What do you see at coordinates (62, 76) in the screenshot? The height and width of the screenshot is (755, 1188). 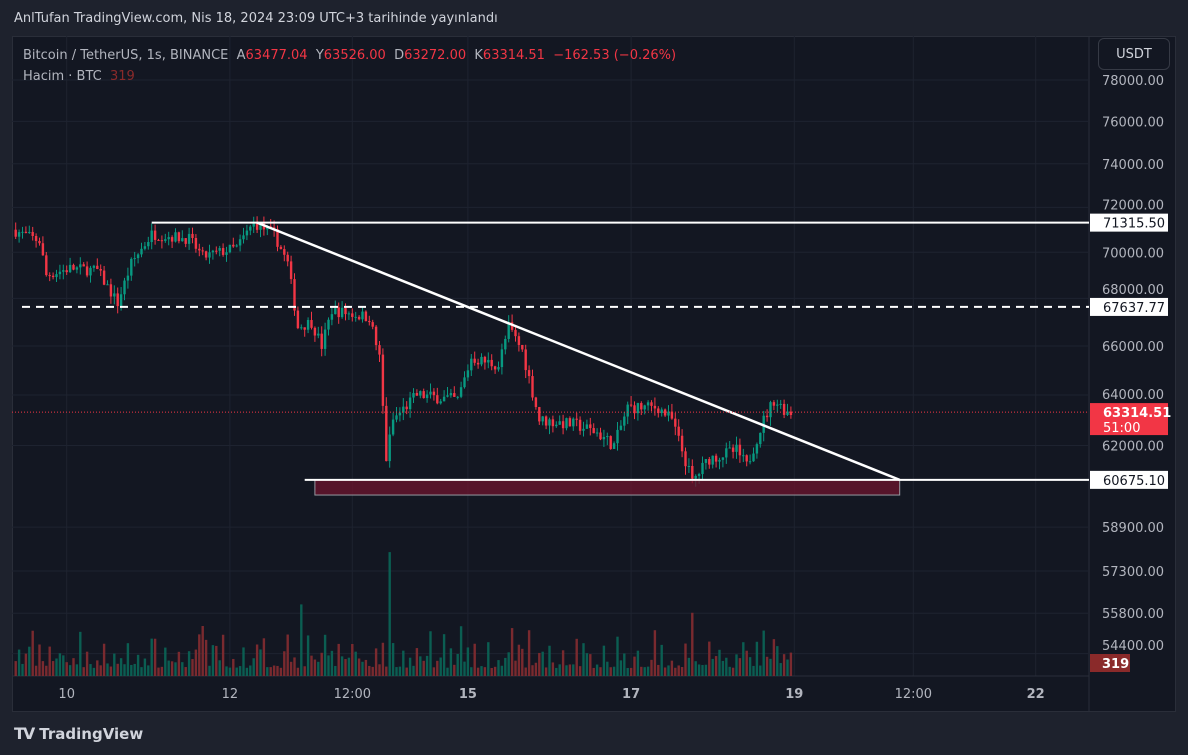 I see `volume-label: Hacim · BTC` at bounding box center [62, 76].